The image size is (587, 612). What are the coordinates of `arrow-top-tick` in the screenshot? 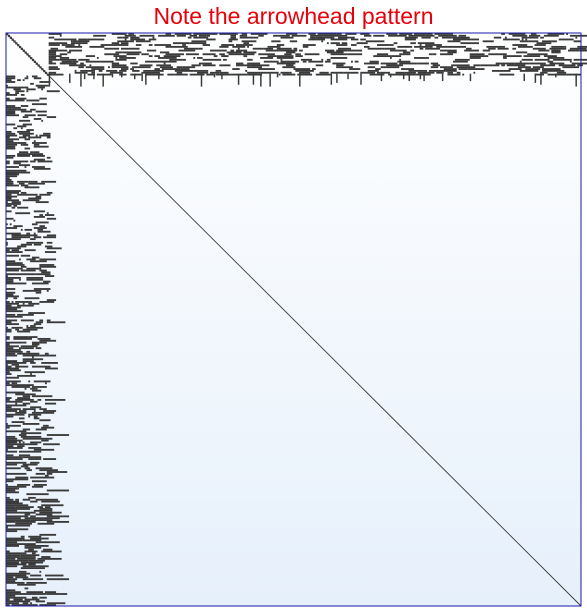 It's located at (84, 76).